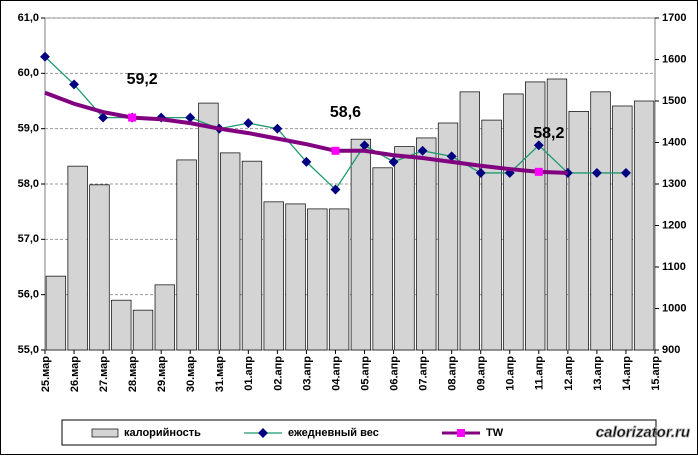  What do you see at coordinates (540, 373) in the screenshot?
I see `x-tick-label: 11.апр` at bounding box center [540, 373].